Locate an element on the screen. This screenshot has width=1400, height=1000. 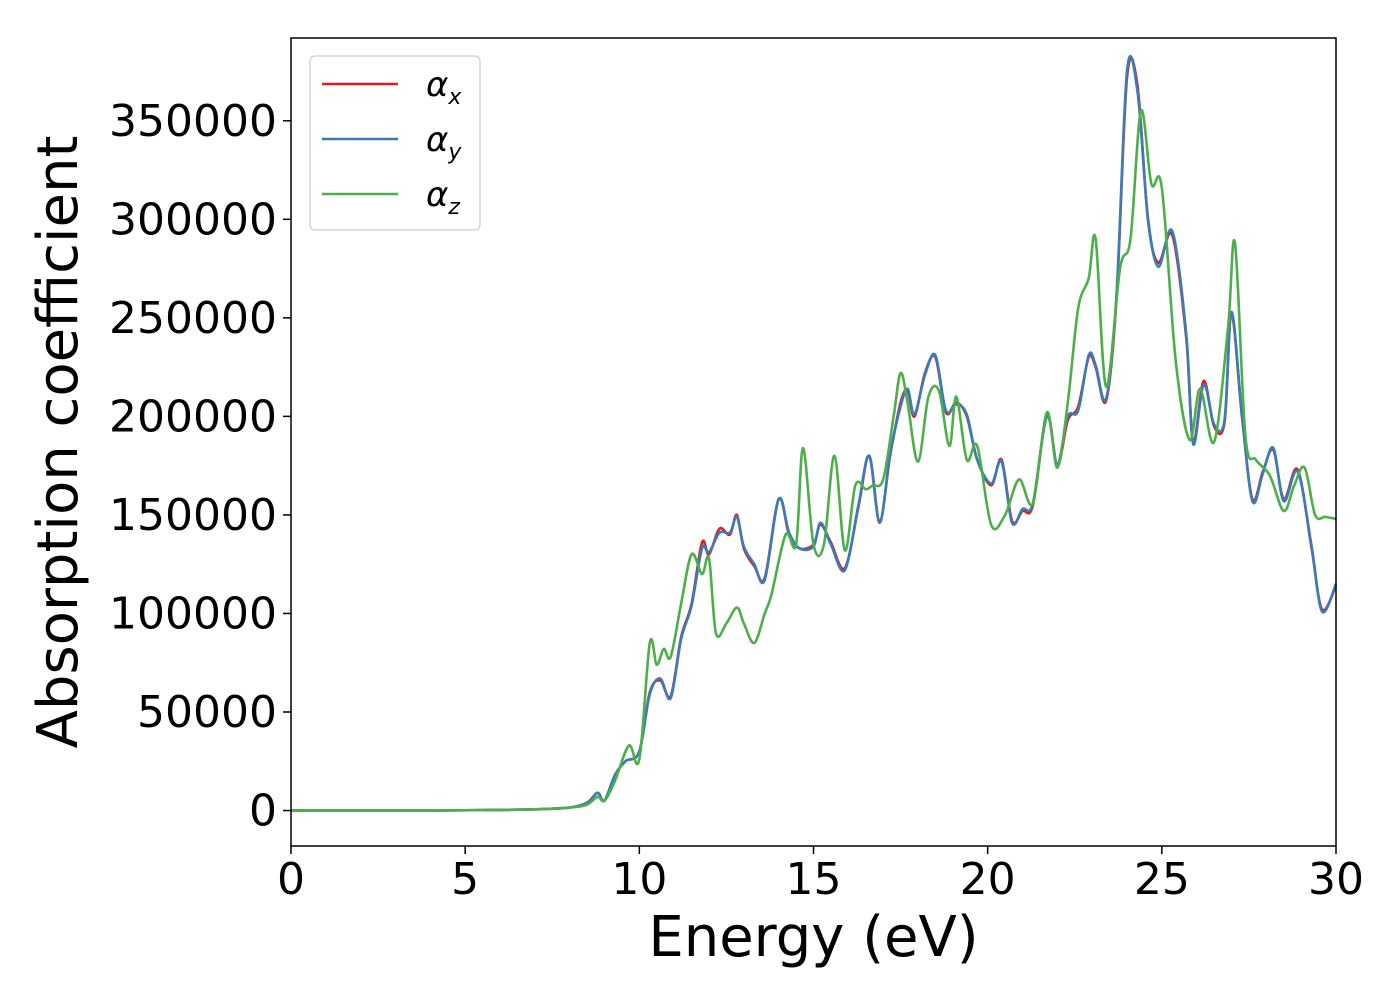
legend-label-y: αy is located at coordinates (444, 142).